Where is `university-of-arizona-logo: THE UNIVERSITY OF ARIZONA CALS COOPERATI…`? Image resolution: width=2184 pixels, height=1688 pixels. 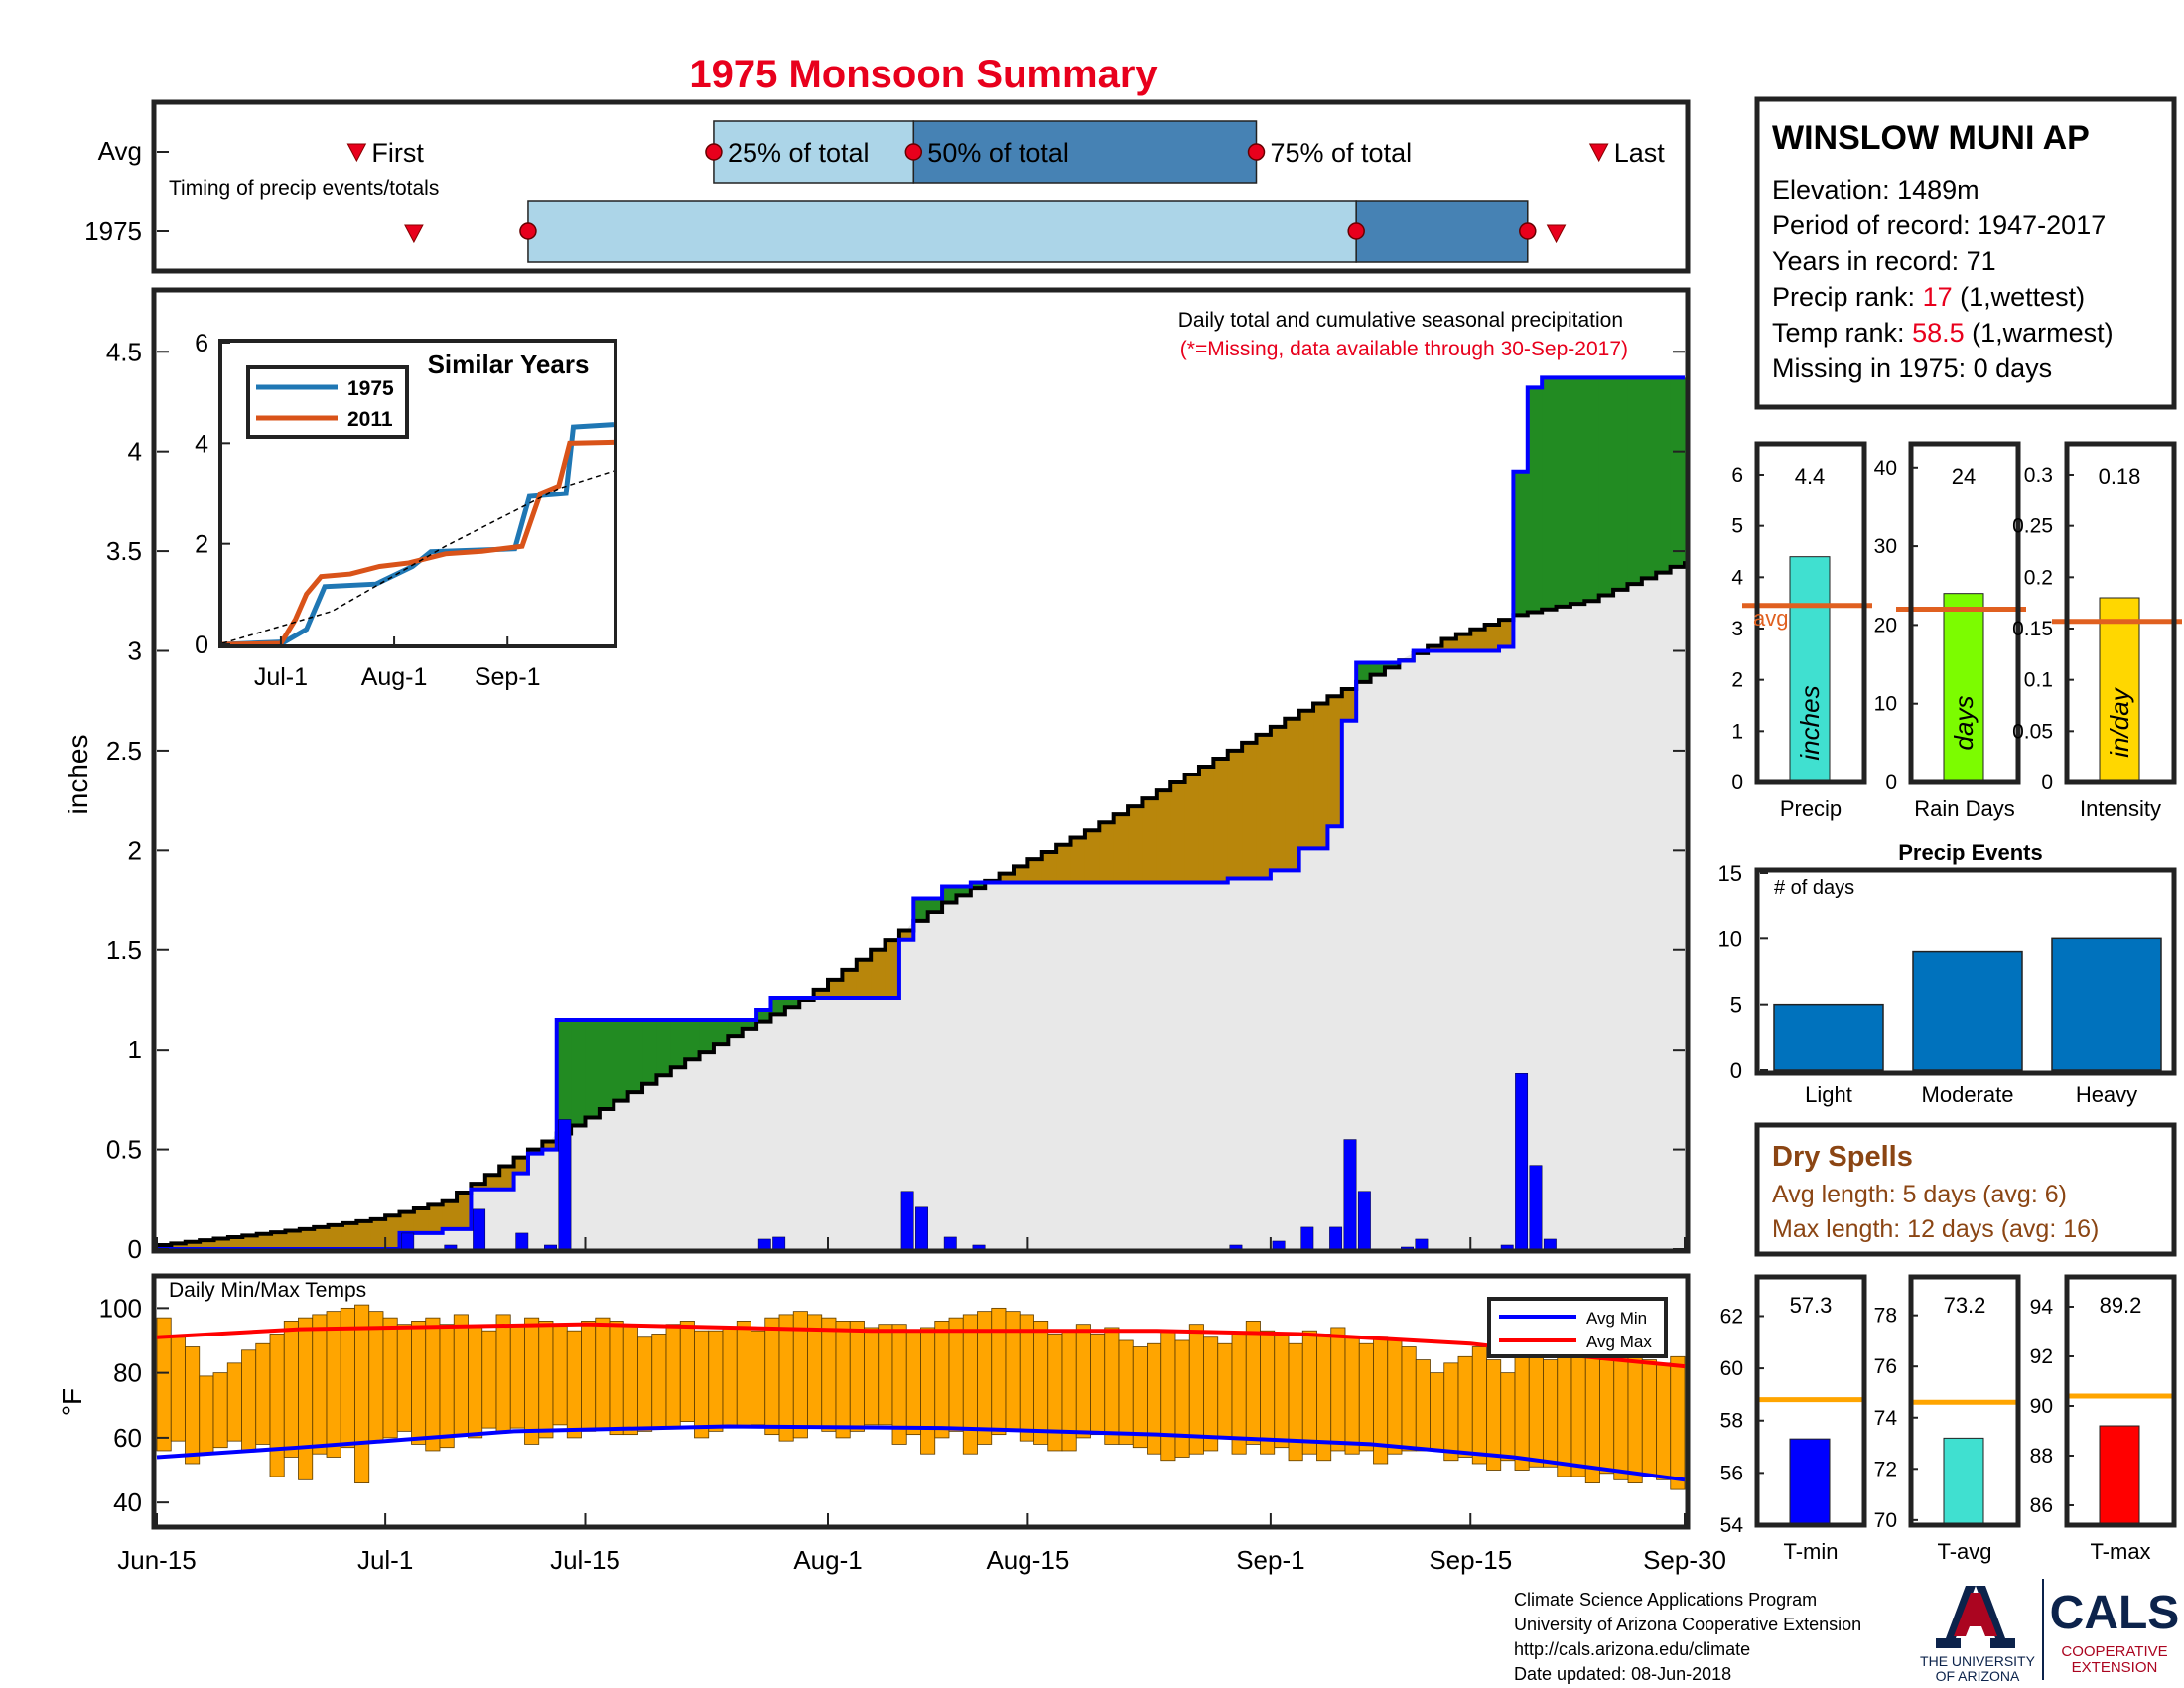
university-of-arizona-logo: THE UNIVERSITY OF ARIZONA CALS COOPERATI… is located at coordinates (2049, 1631).